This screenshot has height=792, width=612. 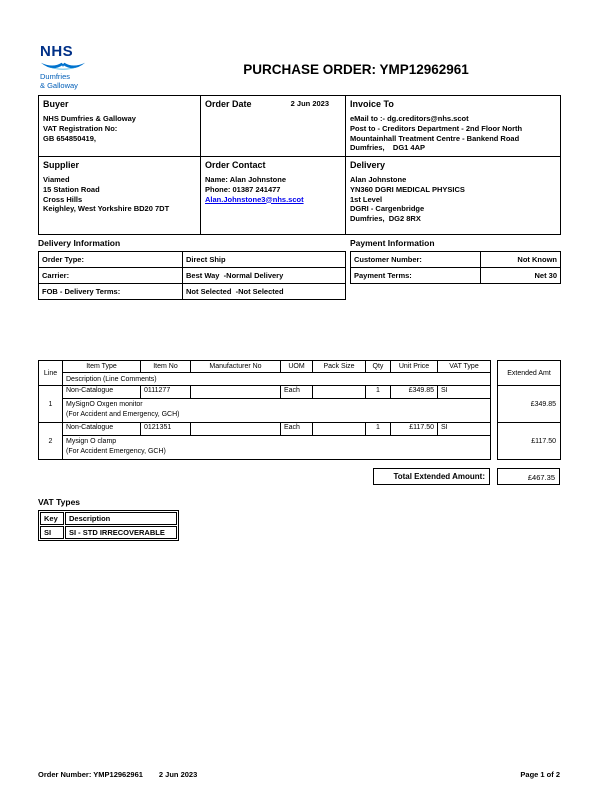 I want to click on invoice-to-email: eMail to :- dg.creditors@nhs.scot, so click(x=409, y=118).